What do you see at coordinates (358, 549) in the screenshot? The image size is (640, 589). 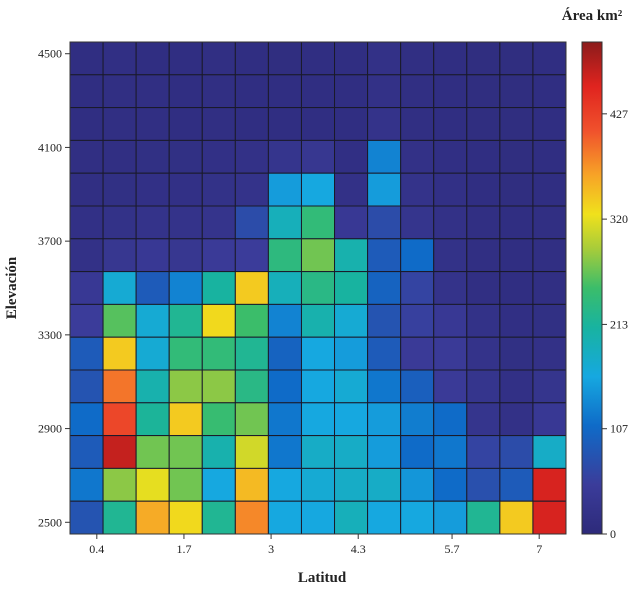 I see `x-tick-label: 4.3` at bounding box center [358, 549].